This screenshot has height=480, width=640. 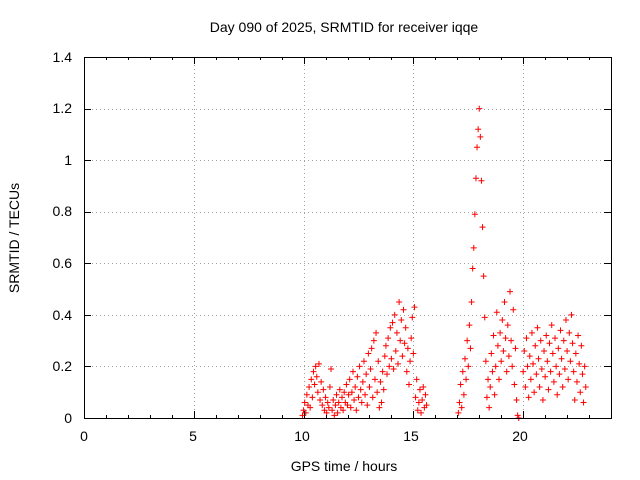 I want to click on y-tick-label: 0.6, so click(x=63, y=263).